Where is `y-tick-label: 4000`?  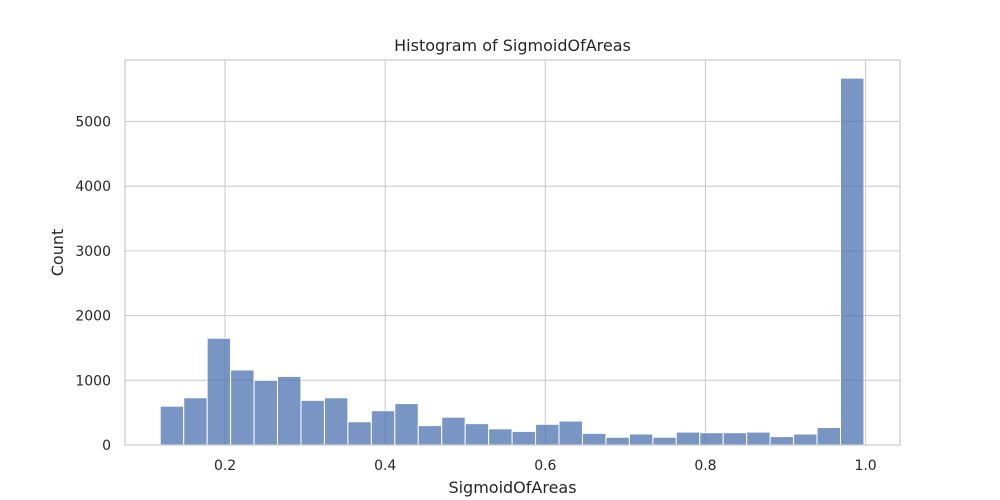 y-tick-label: 4000 is located at coordinates (93, 187).